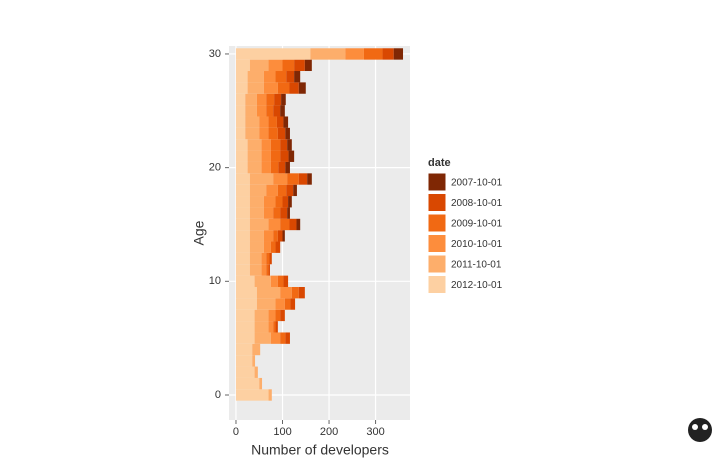  I want to click on x-axis-title: Number of developers, so click(320, 450).